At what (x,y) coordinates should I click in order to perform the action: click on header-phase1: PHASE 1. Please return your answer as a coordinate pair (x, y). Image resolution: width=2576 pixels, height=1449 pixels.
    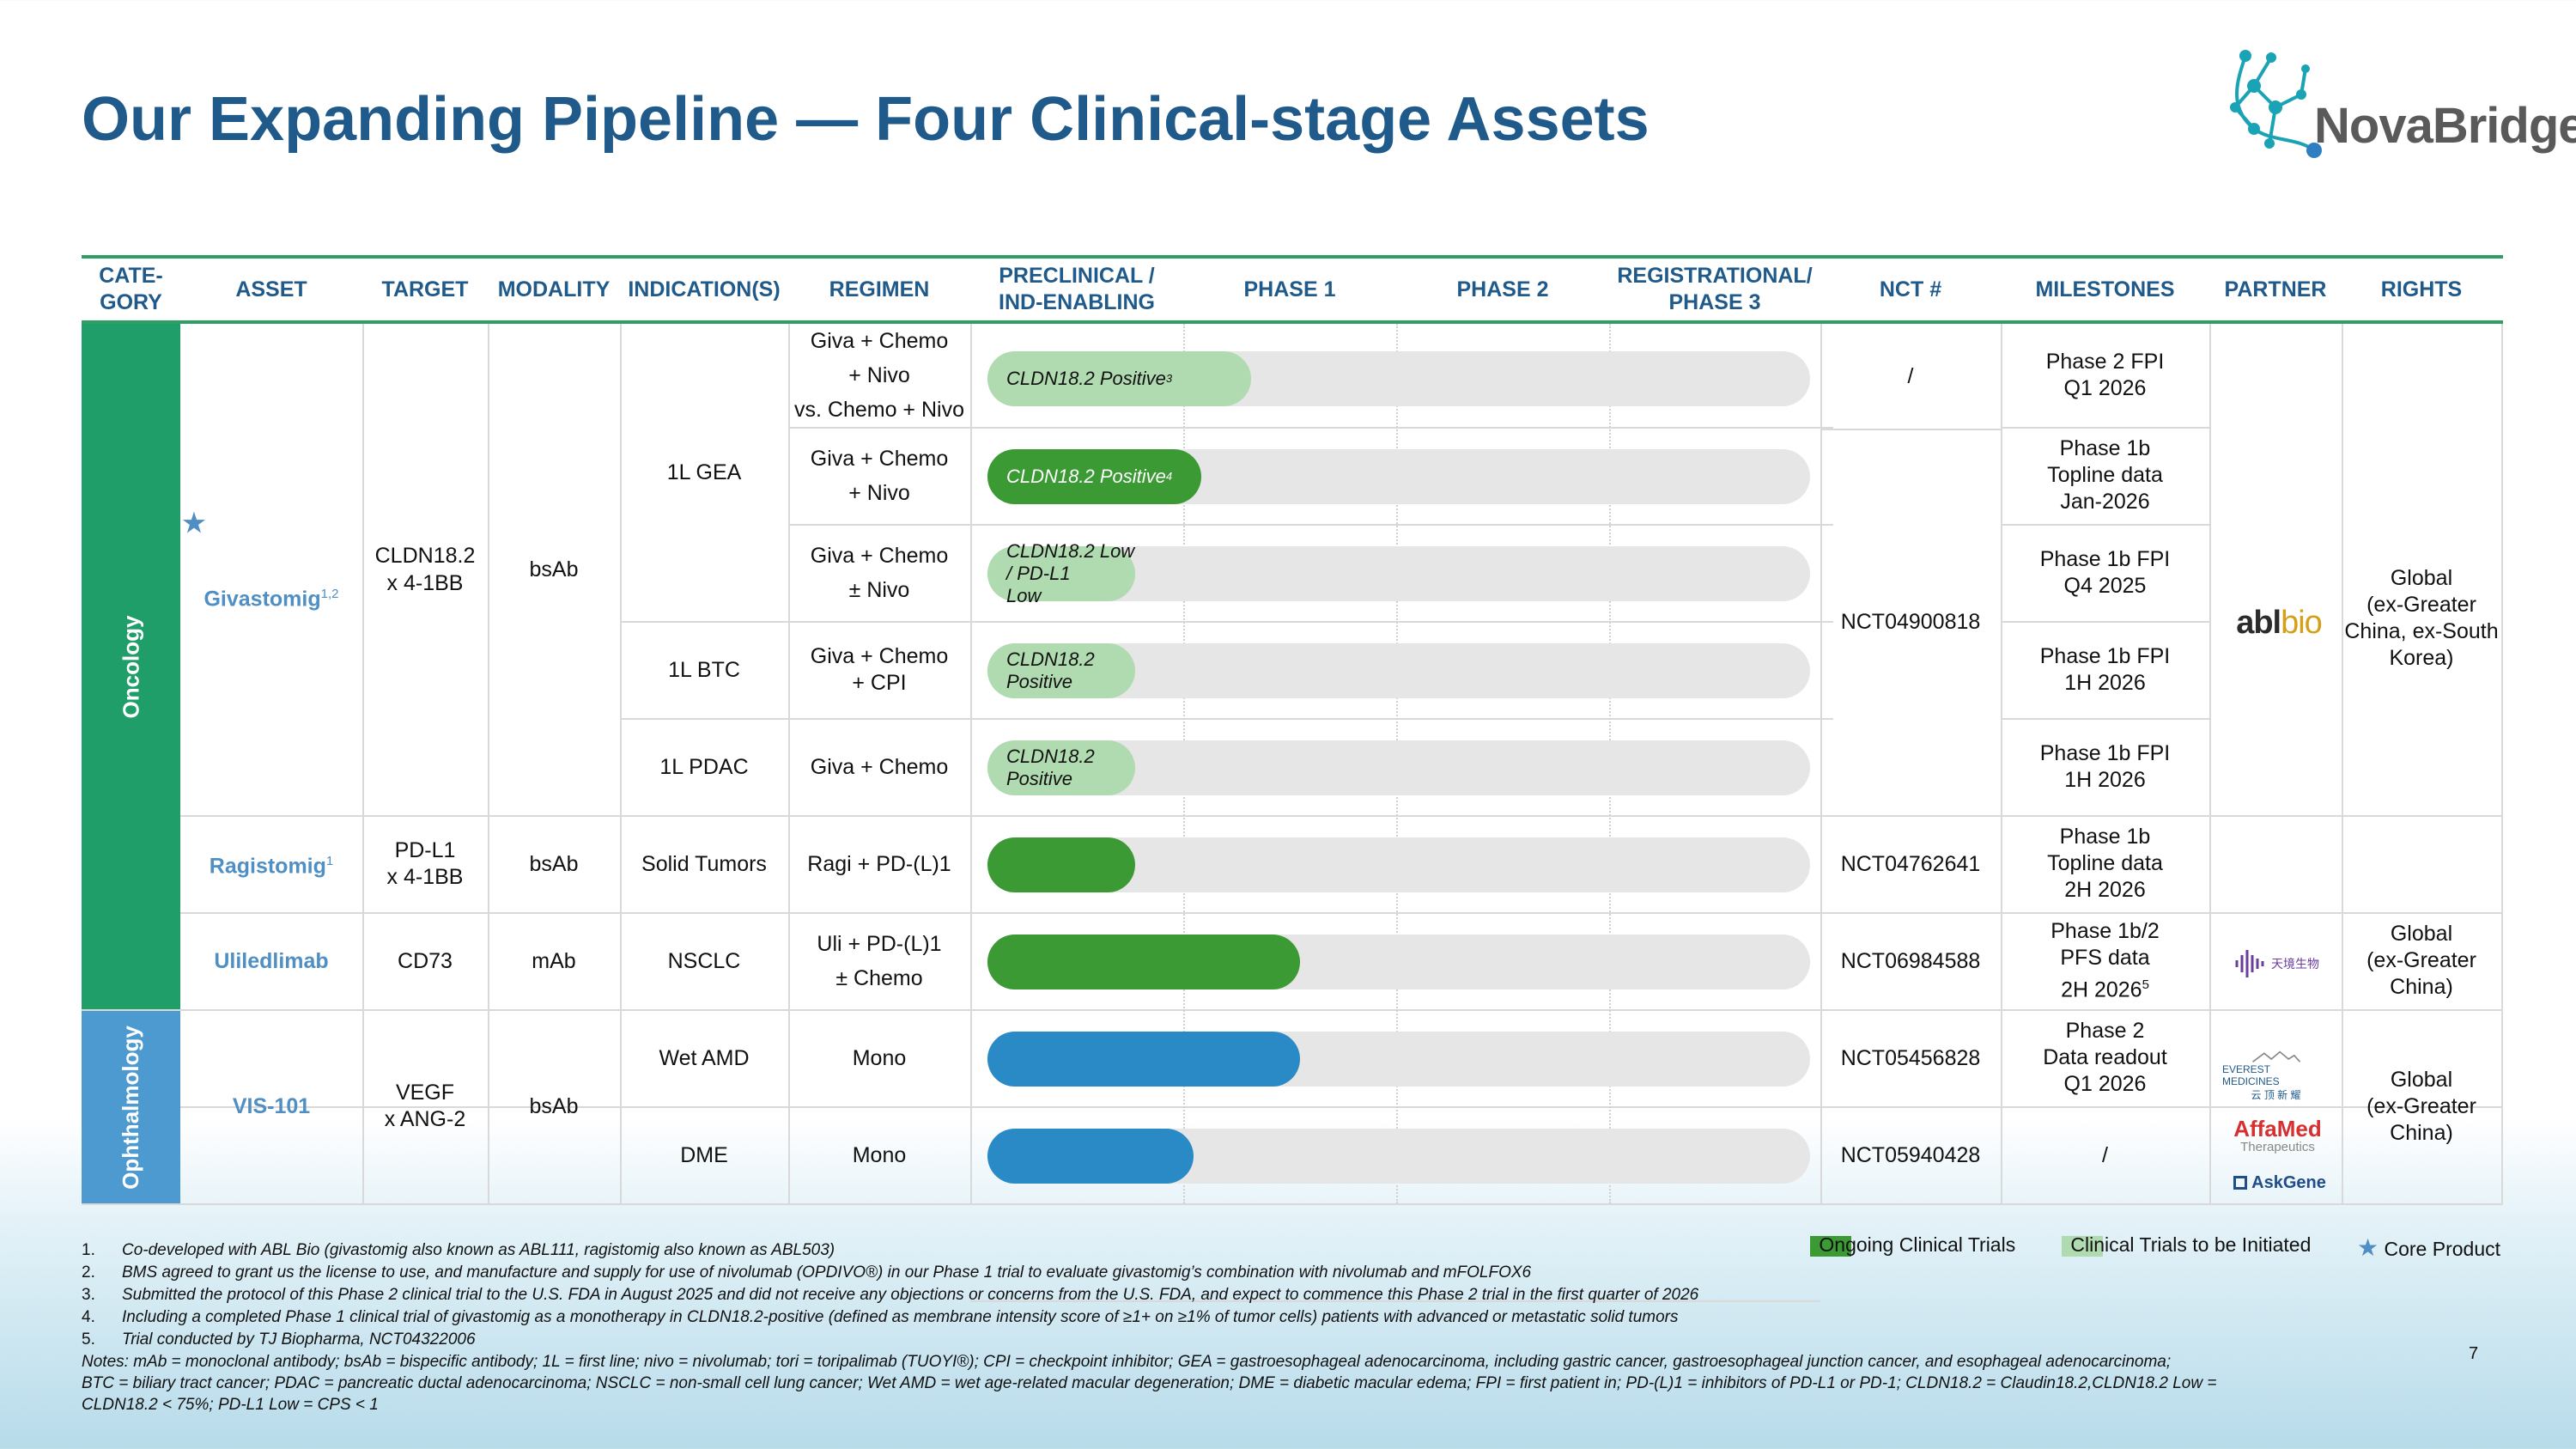
    Looking at the image, I should click on (1290, 289).